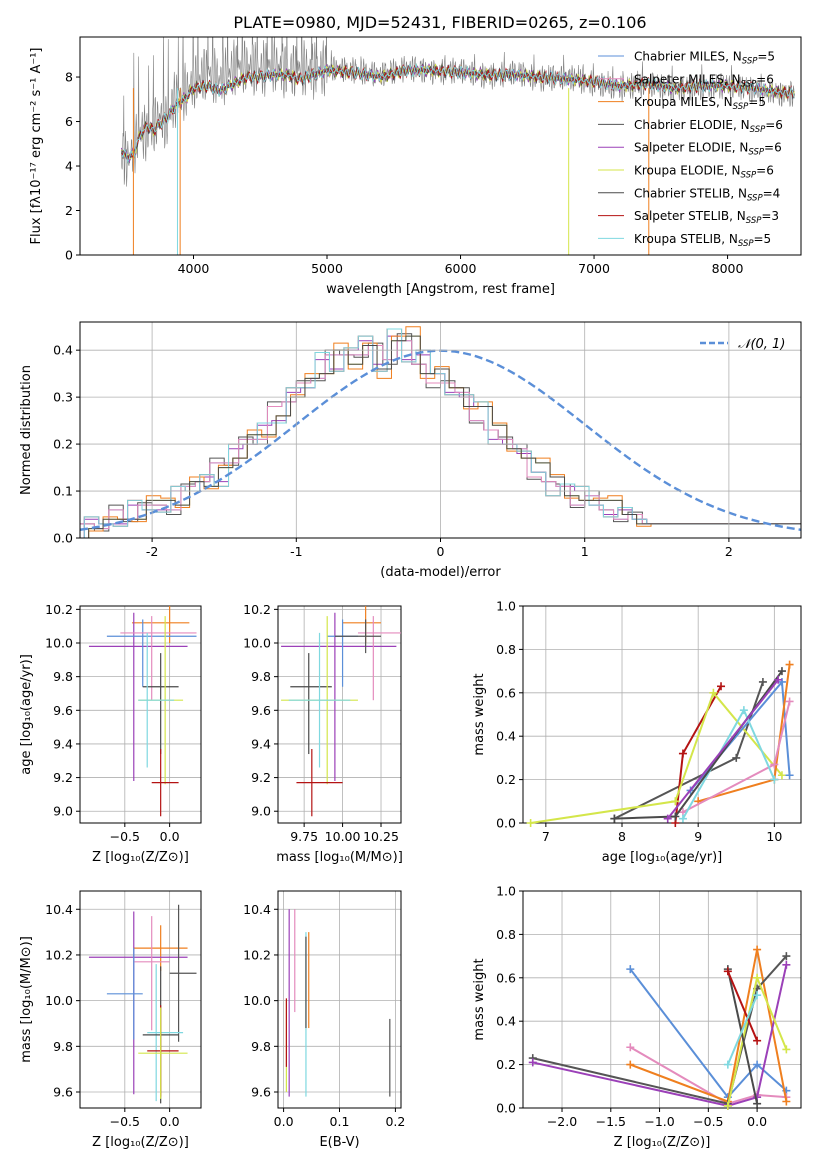  I want to click on series-line-kroupa-miles, so click(708, 1026).